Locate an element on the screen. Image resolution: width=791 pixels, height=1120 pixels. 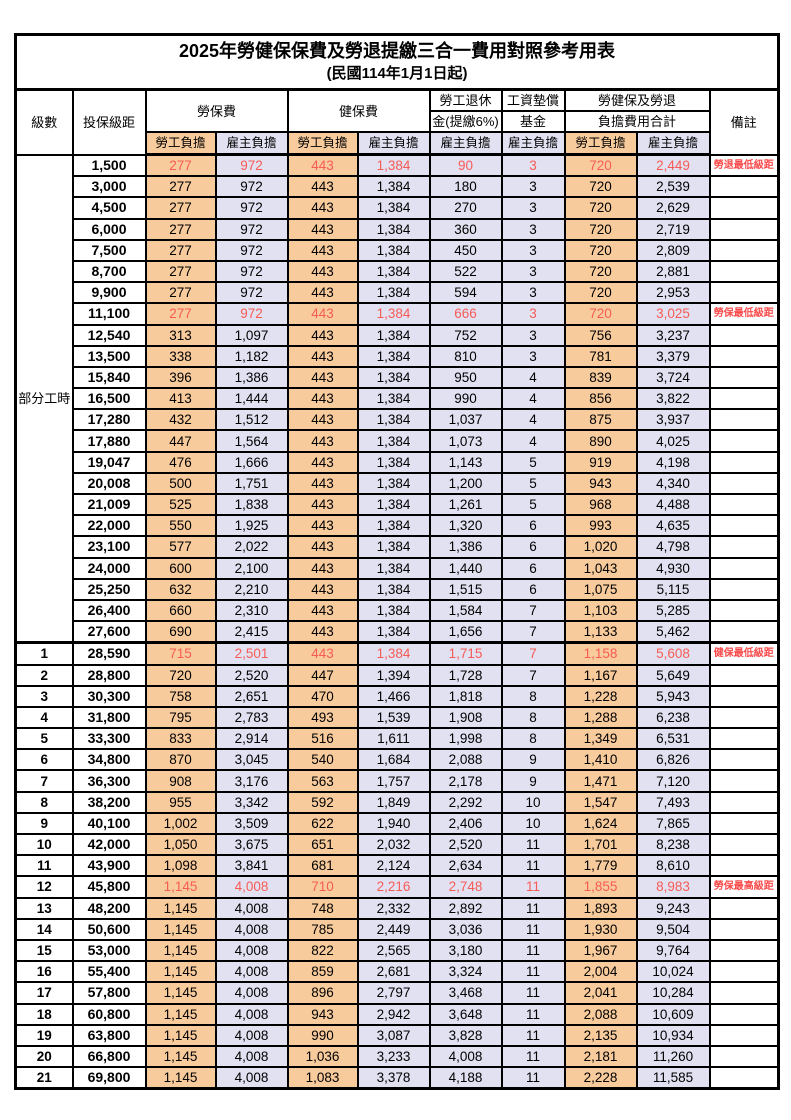
total-employer-cell: 4,340 is located at coordinates (673, 483).